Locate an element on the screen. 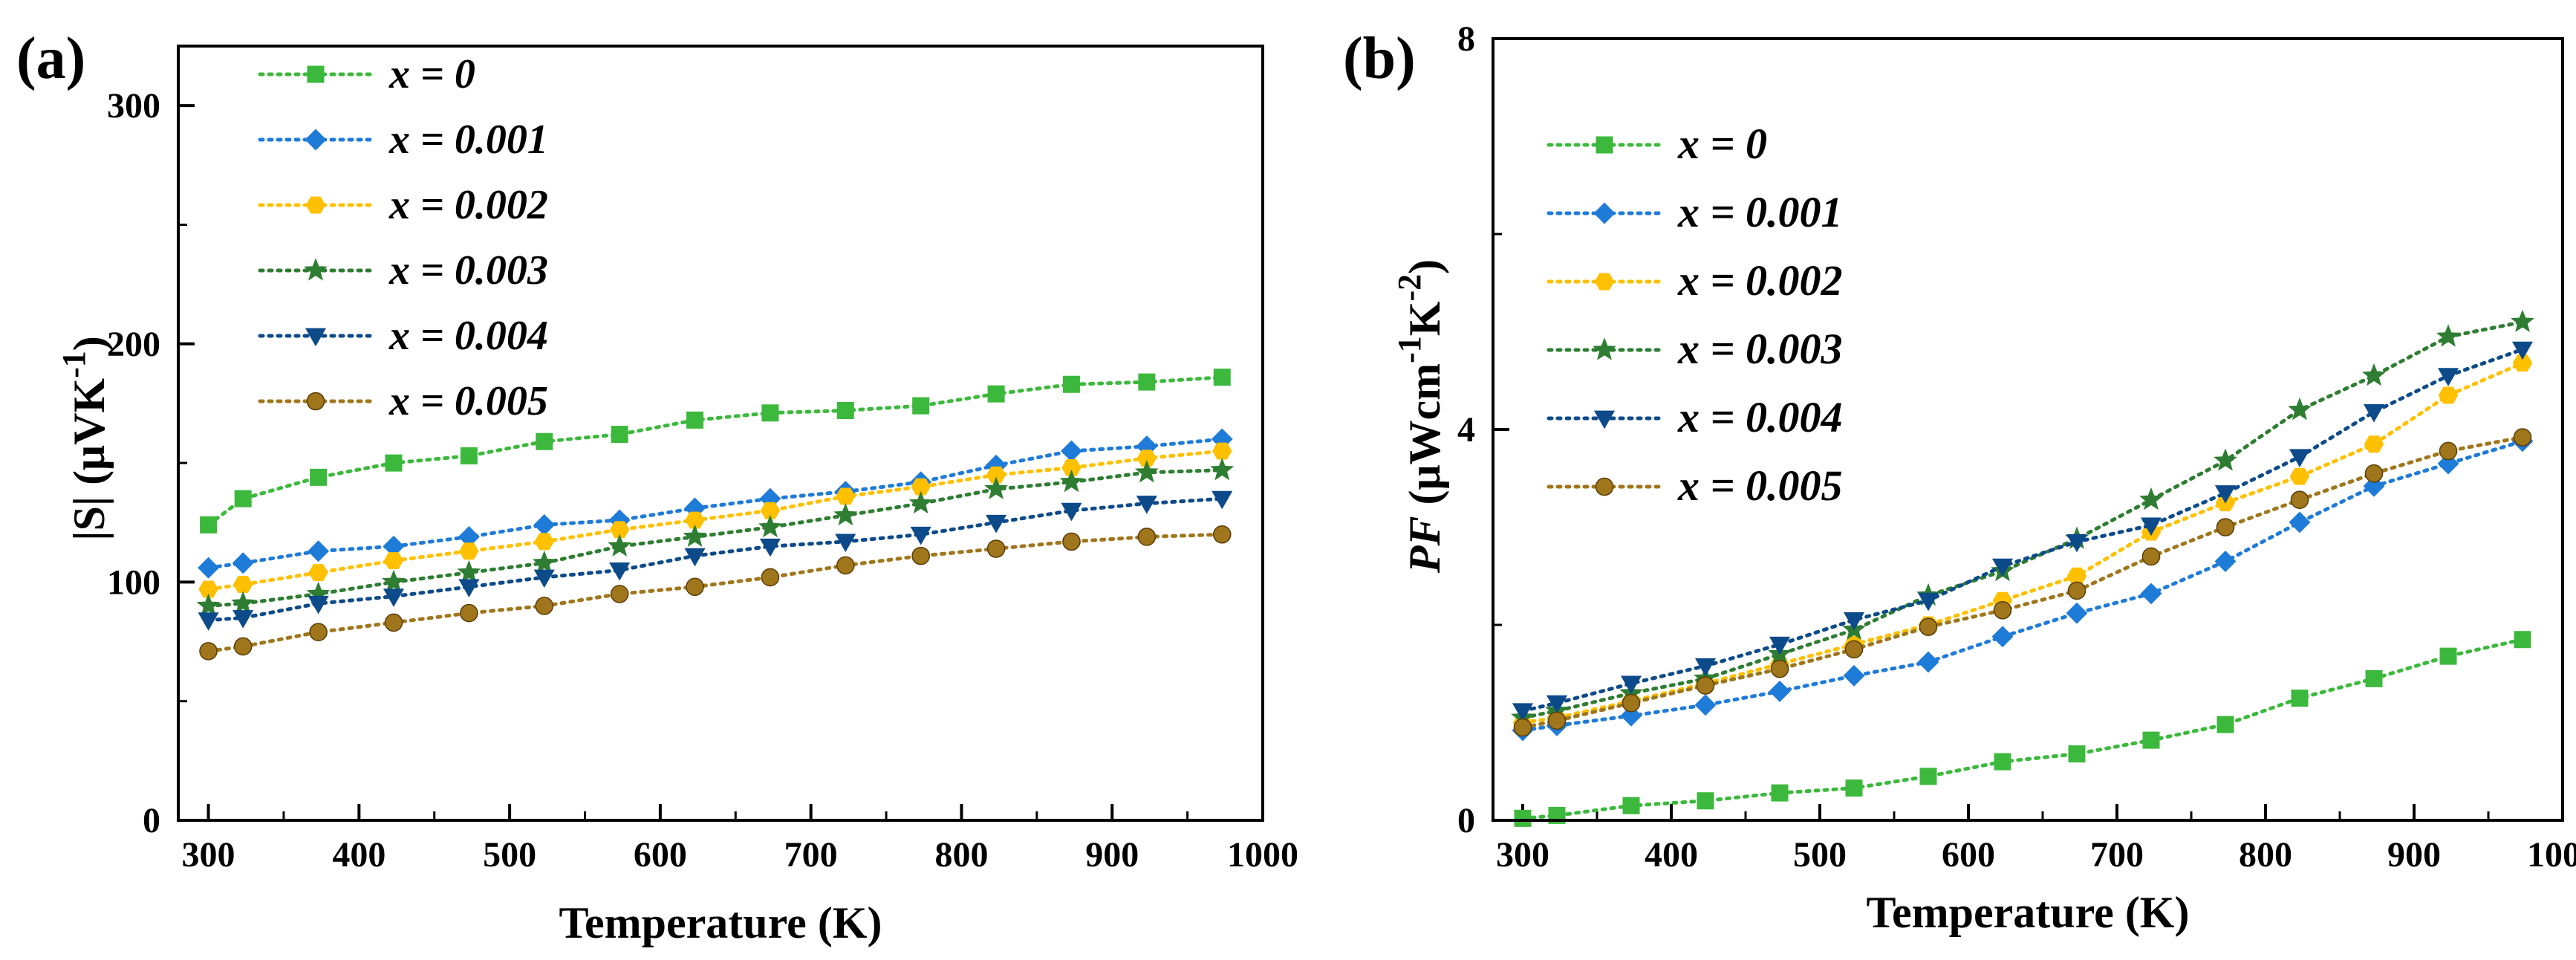 This screenshot has width=2576, height=960. y-tick-label-8: 8 is located at coordinates (1466, 39).